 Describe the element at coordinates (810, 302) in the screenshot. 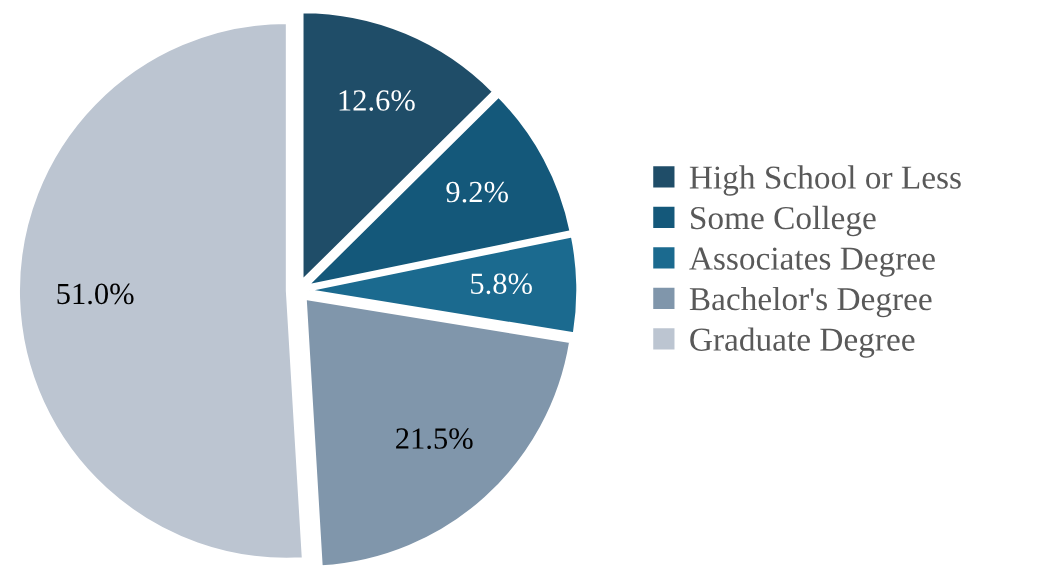

I see `legend-label: Bachelor's Degree` at that location.